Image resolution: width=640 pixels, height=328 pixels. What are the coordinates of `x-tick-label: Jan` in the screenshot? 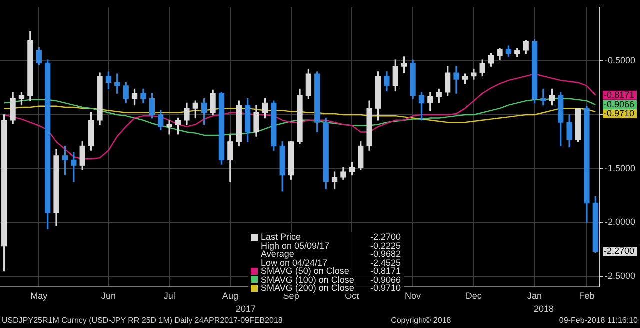 It's located at (535, 296).